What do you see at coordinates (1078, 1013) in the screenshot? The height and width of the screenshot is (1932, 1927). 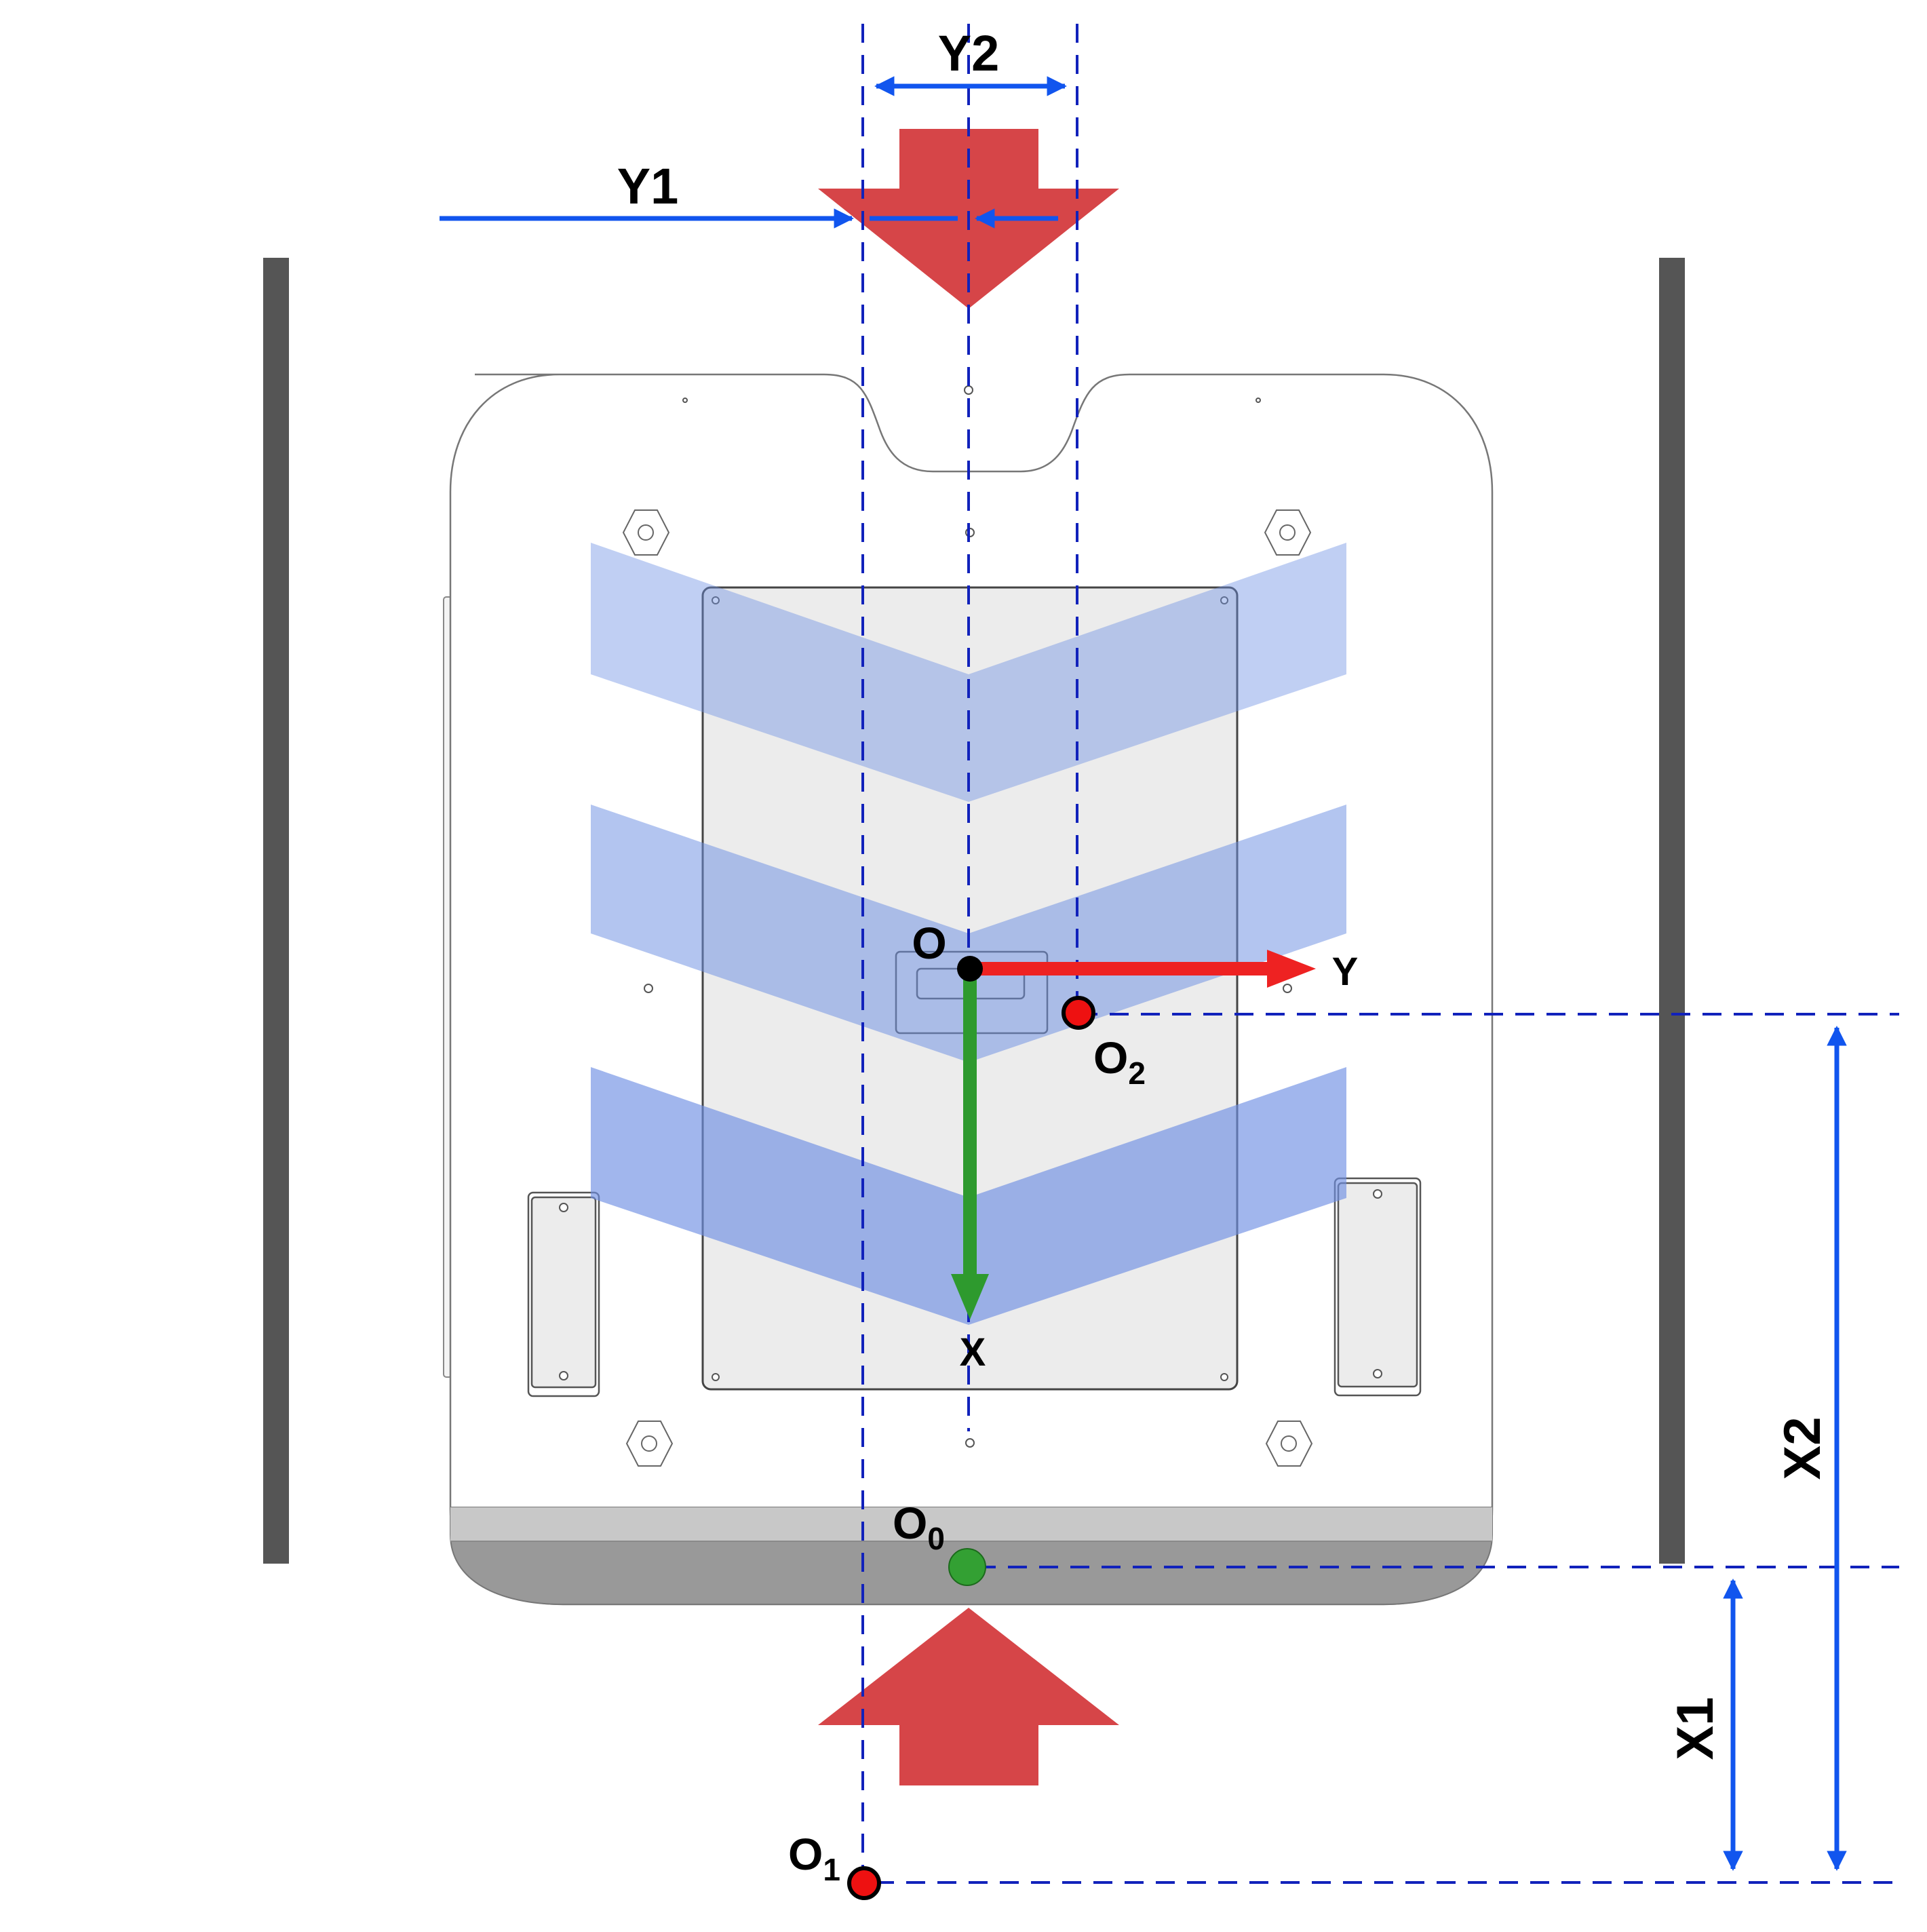 I see `point-o2` at bounding box center [1078, 1013].